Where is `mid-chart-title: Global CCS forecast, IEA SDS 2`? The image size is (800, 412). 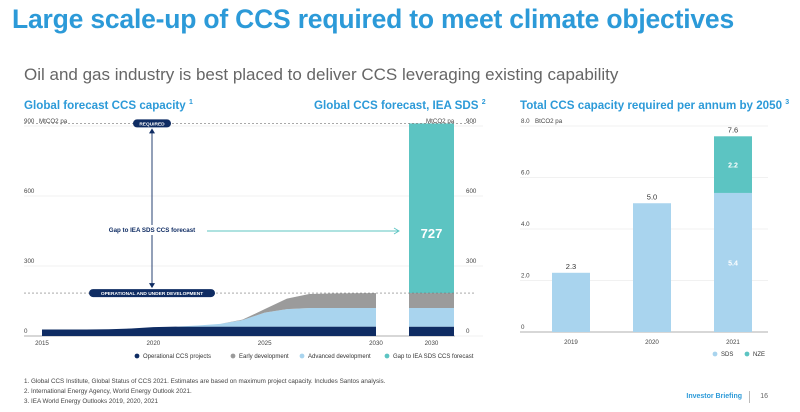
mid-chart-title: Global CCS forecast, IEA SDS 2 is located at coordinates (400, 105).